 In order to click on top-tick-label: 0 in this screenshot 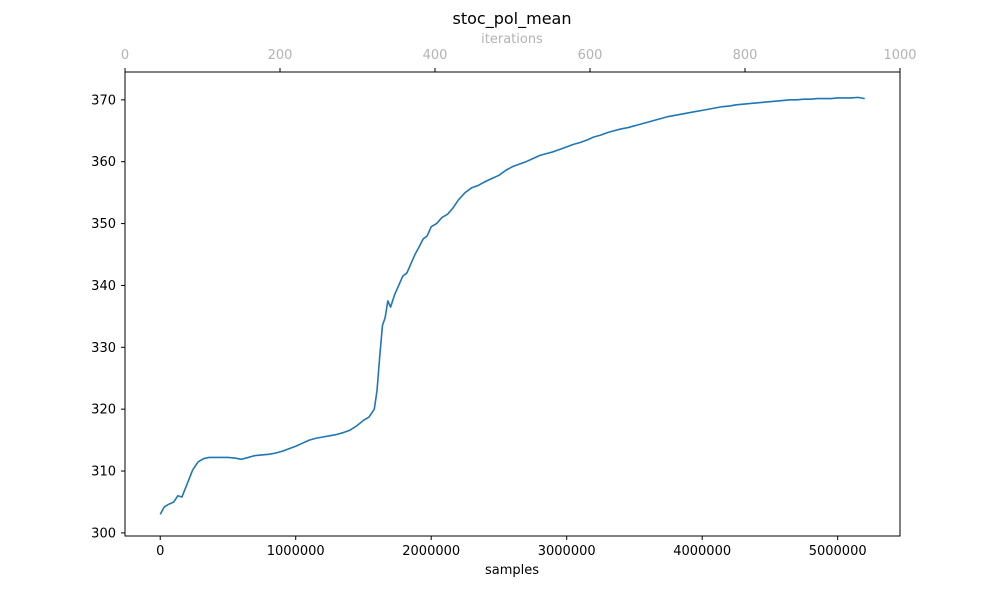, I will do `click(125, 55)`.